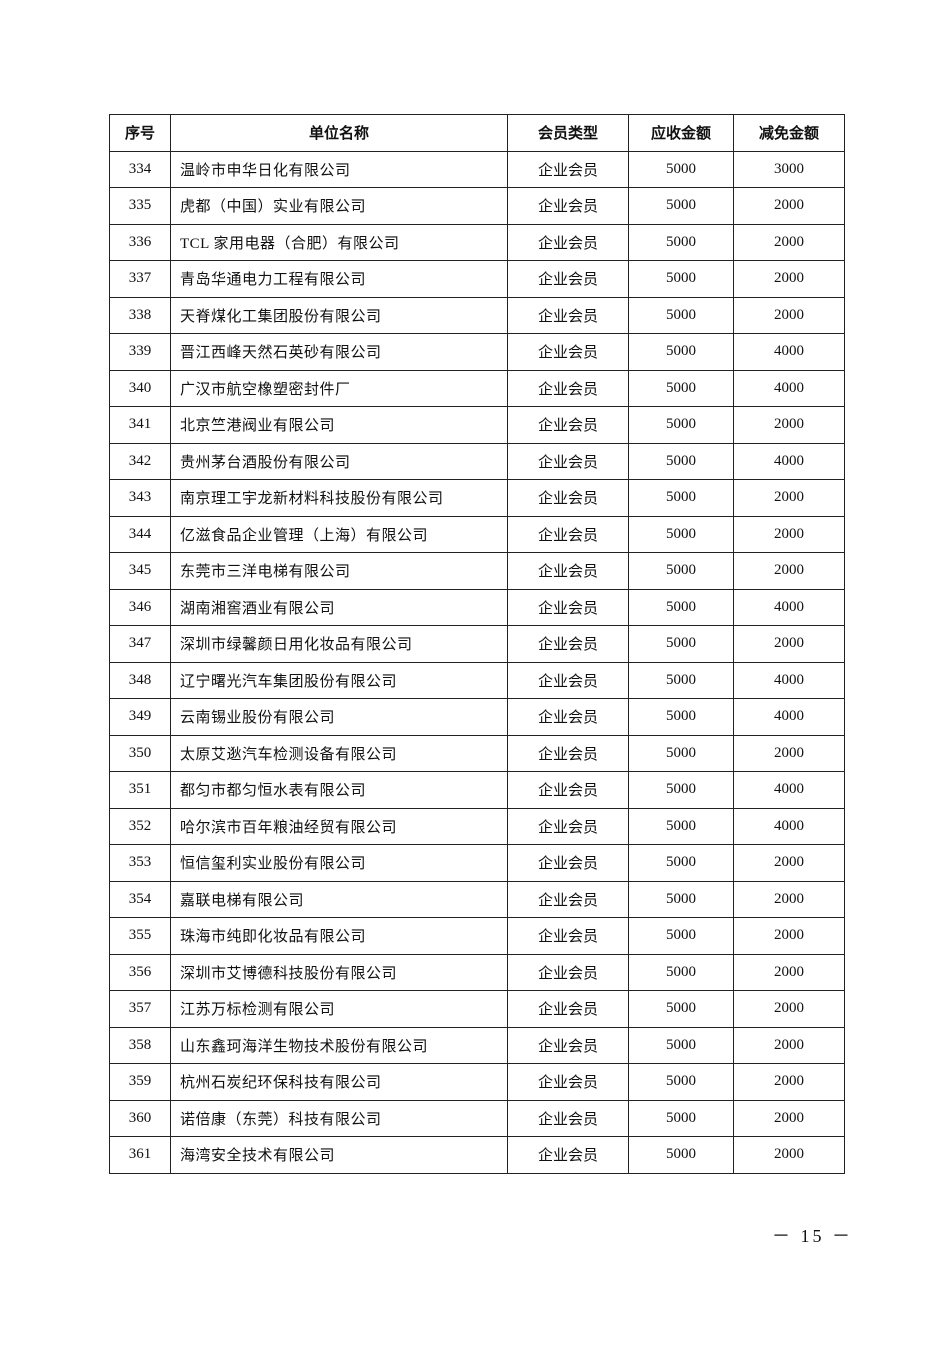  Describe the element at coordinates (140, 936) in the screenshot. I see `seq-cell: 355` at that location.